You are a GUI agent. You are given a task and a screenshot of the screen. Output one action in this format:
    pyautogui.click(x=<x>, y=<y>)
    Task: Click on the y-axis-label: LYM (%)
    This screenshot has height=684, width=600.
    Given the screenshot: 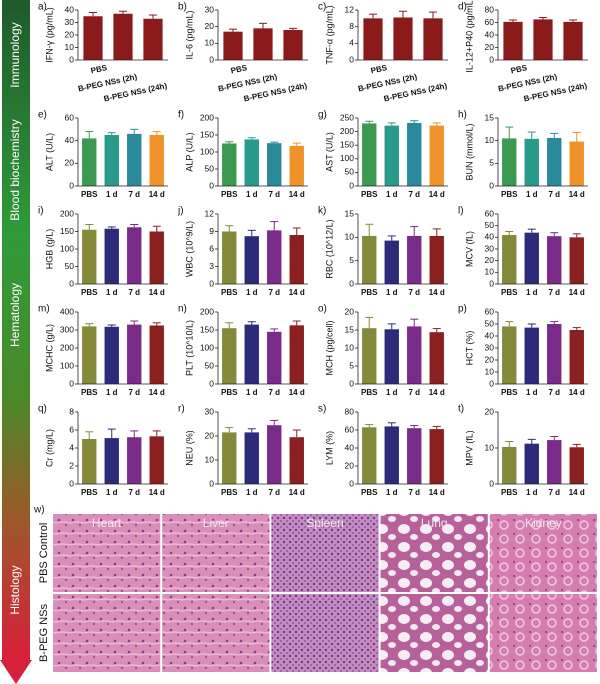 What is the action you would take?
    pyautogui.click(x=329, y=448)
    